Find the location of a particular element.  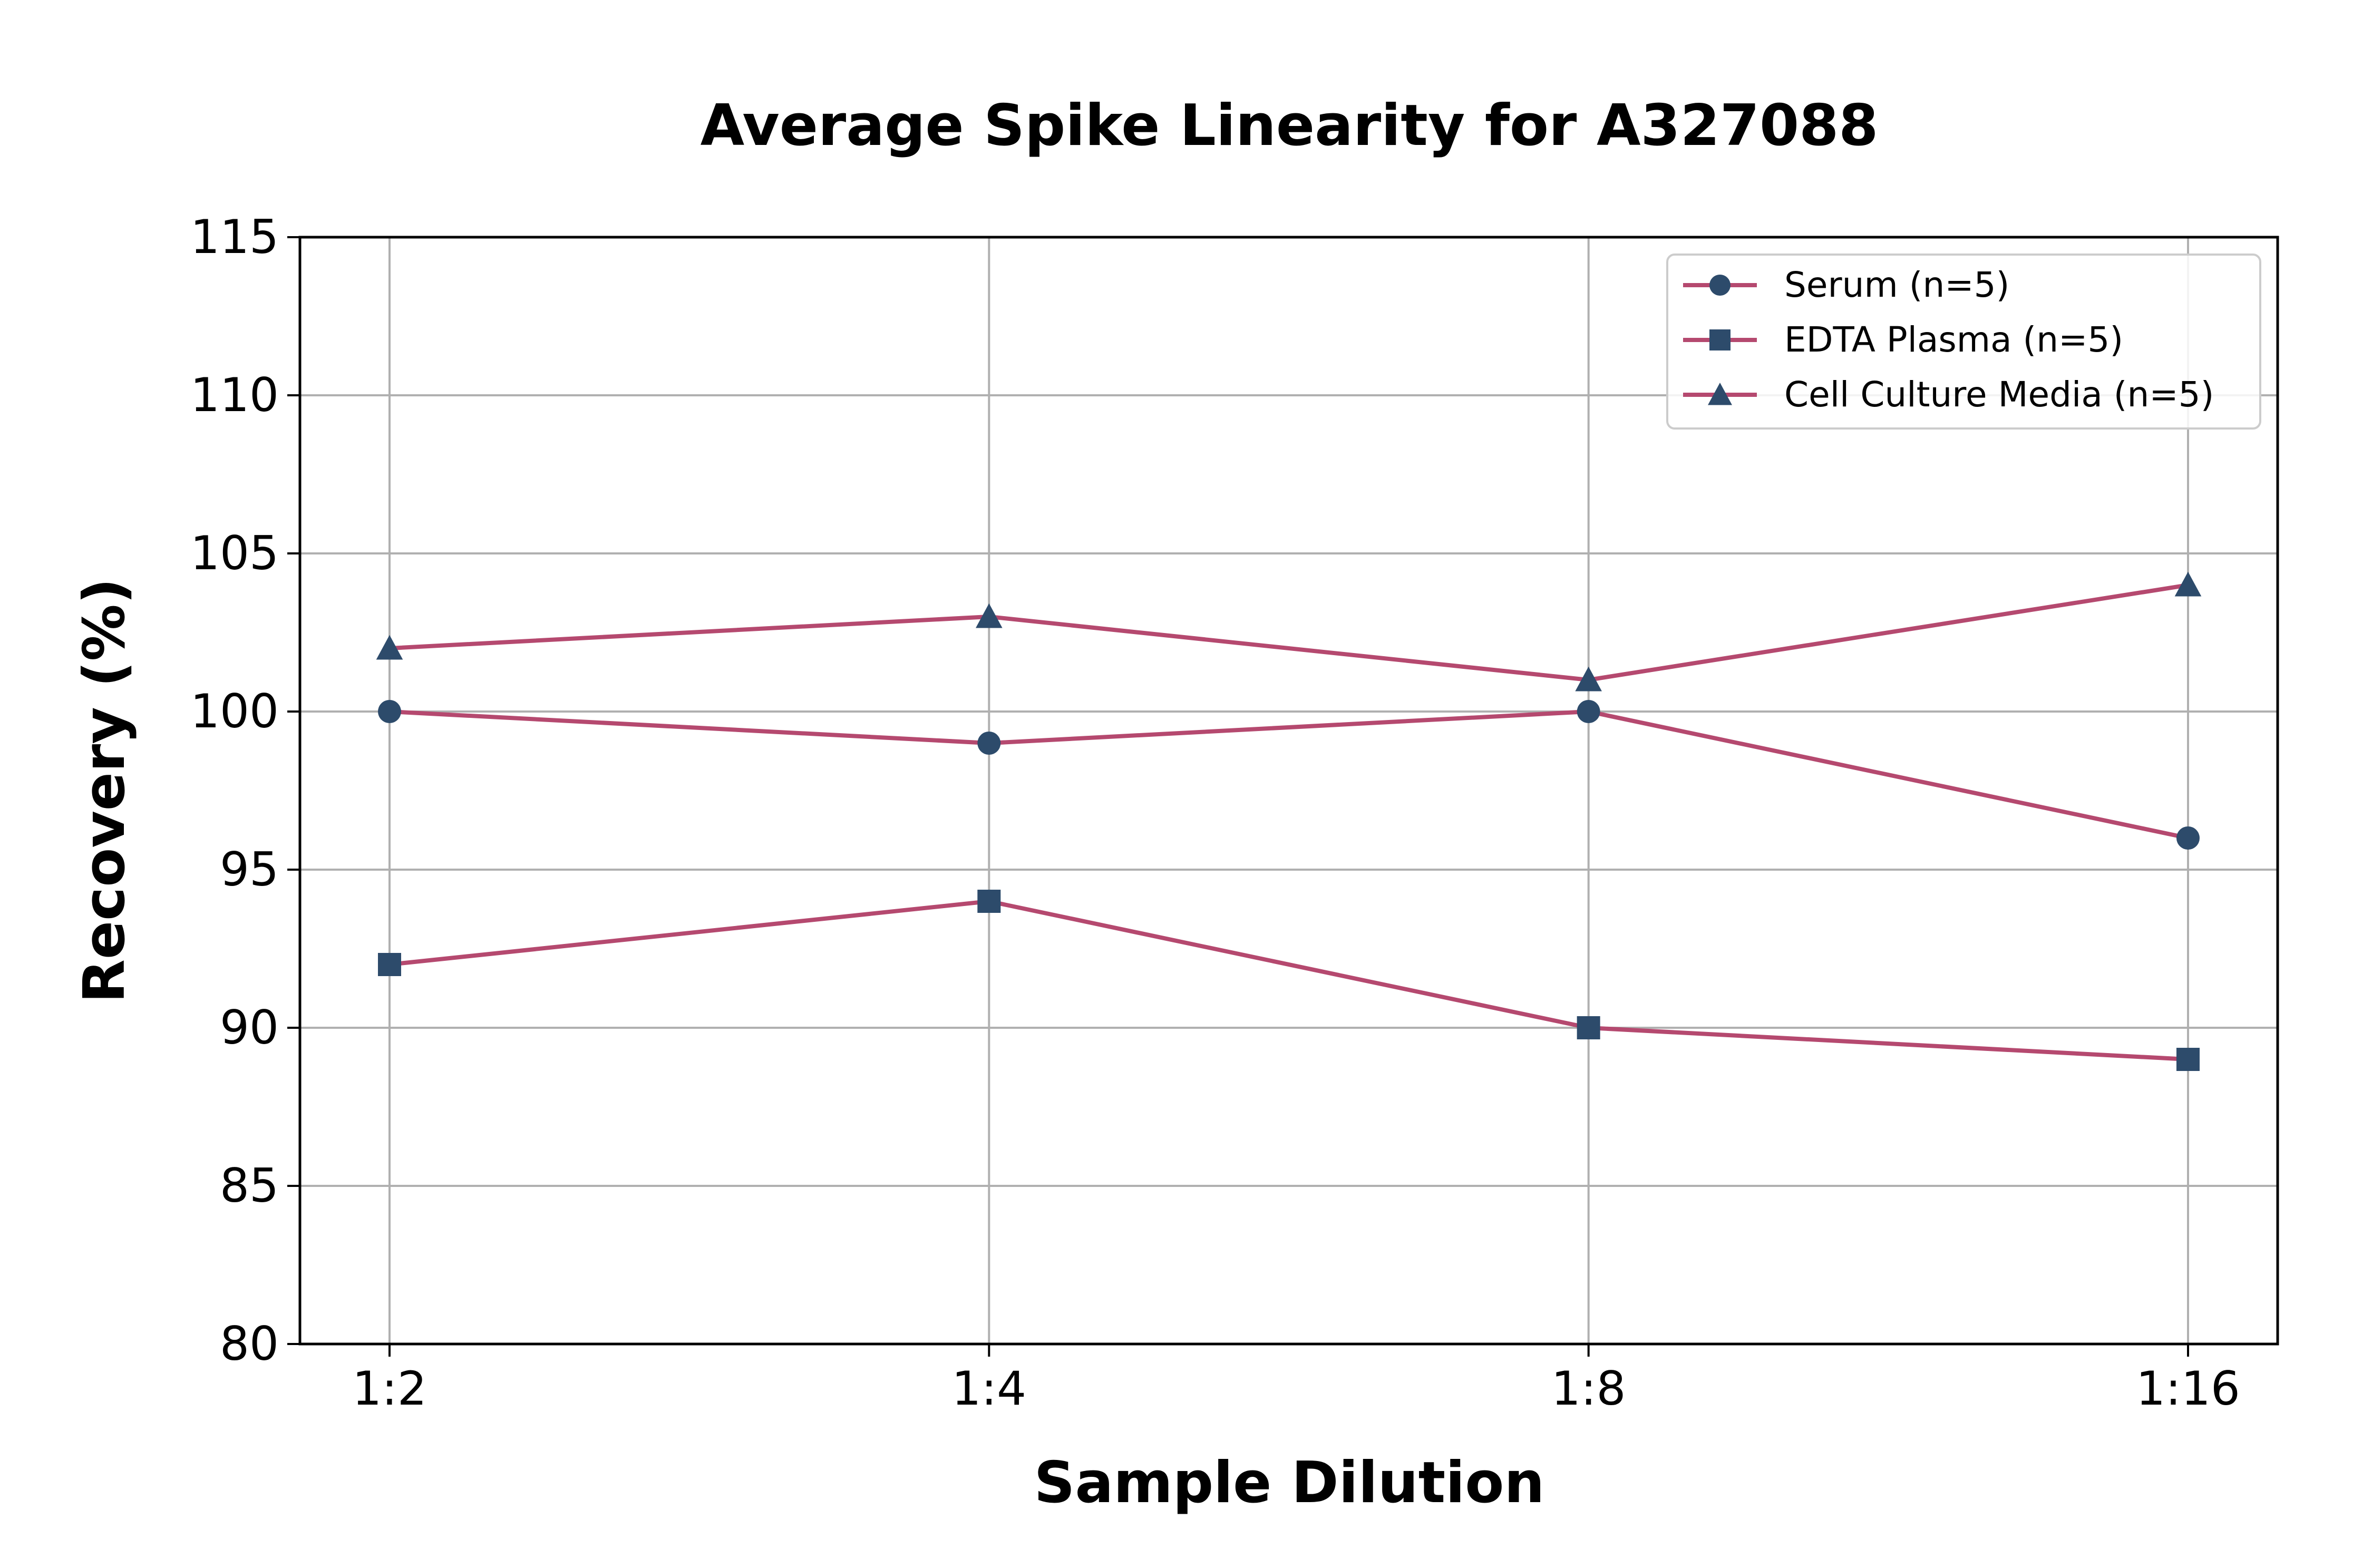

series-circle is located at coordinates (1289, 775).